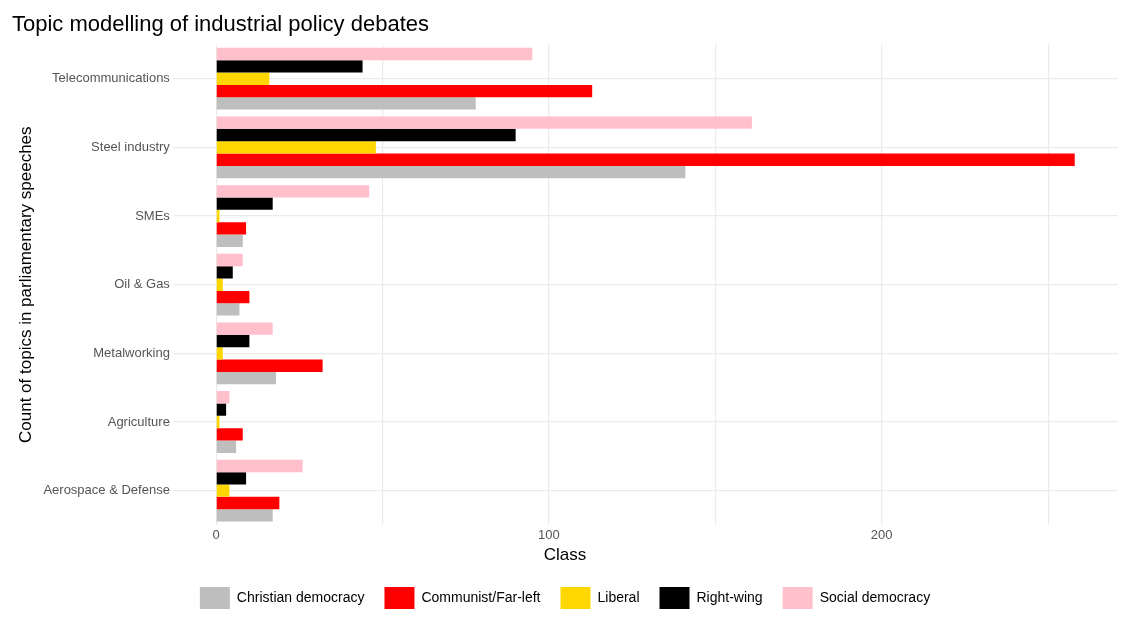 This screenshot has height=631, width=1132. Describe the element at coordinates (300, 596) in the screenshot. I see `legend-label: Christian democracy` at that location.